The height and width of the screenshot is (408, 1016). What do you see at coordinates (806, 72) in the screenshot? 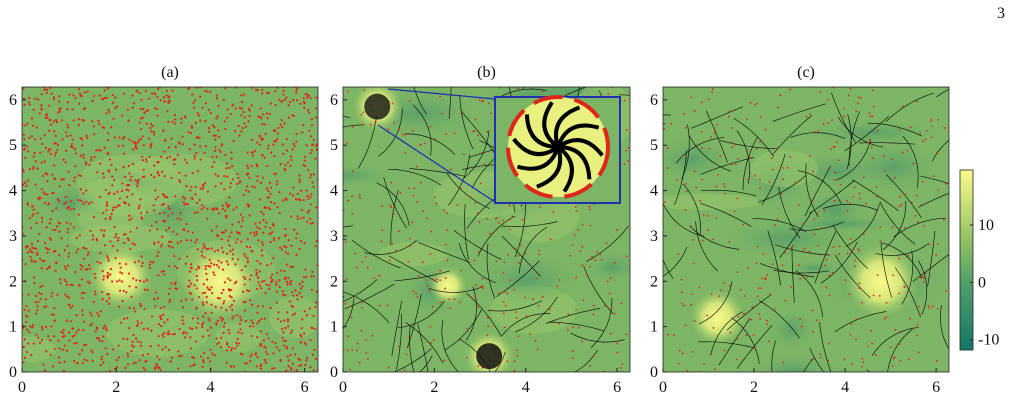
I see `panel-label: (c)` at bounding box center [806, 72].